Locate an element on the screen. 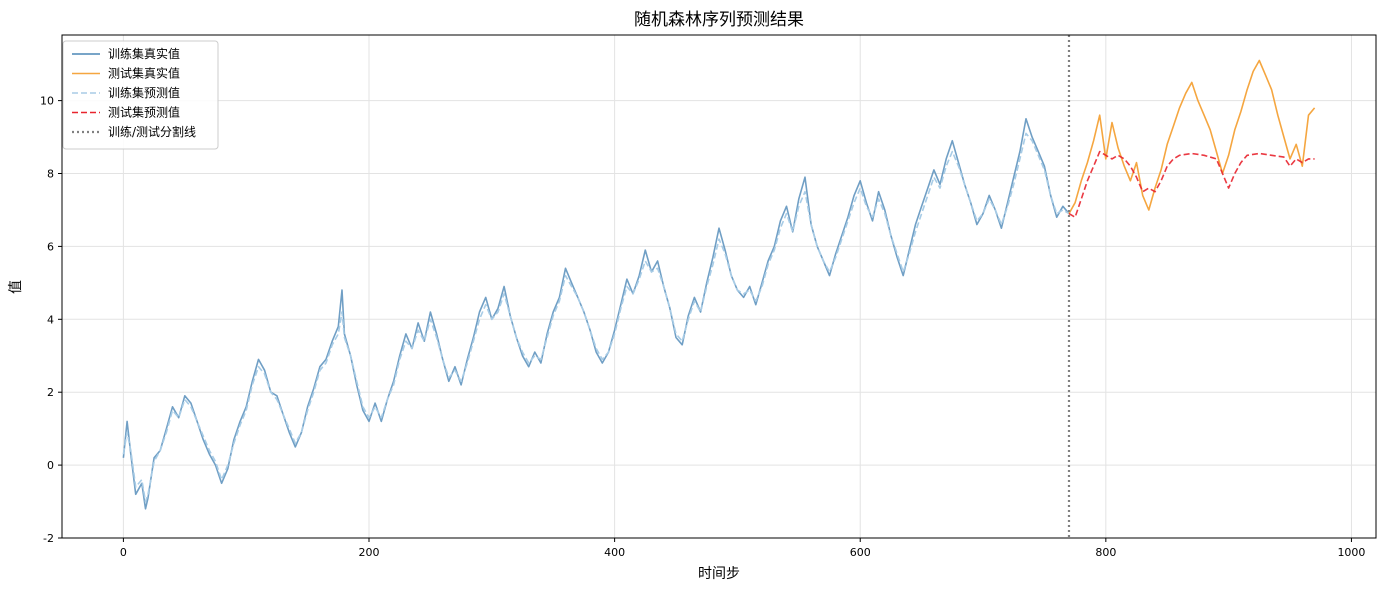 Image resolution: width=1389 pixels, height=590 pixels. y-axis: -2 0 2 4 6 8 10 is located at coordinates (51, 320).